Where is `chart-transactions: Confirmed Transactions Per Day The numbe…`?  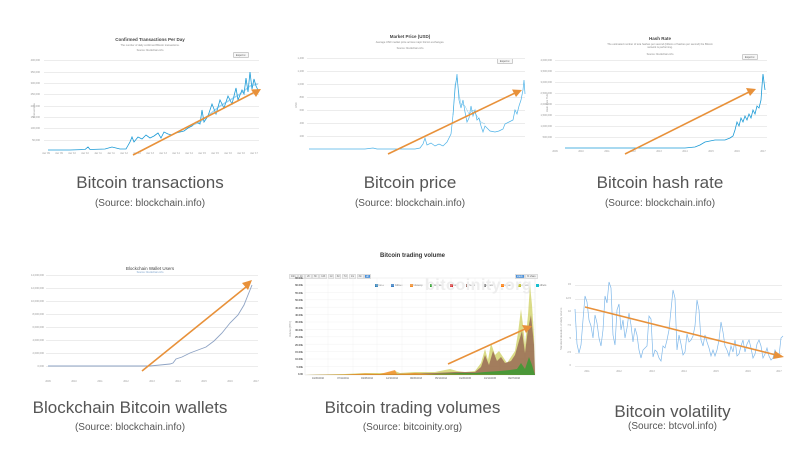
chart-transactions: Confirmed Transactions Per Day The numbe… is located at coordinates (150, 96).